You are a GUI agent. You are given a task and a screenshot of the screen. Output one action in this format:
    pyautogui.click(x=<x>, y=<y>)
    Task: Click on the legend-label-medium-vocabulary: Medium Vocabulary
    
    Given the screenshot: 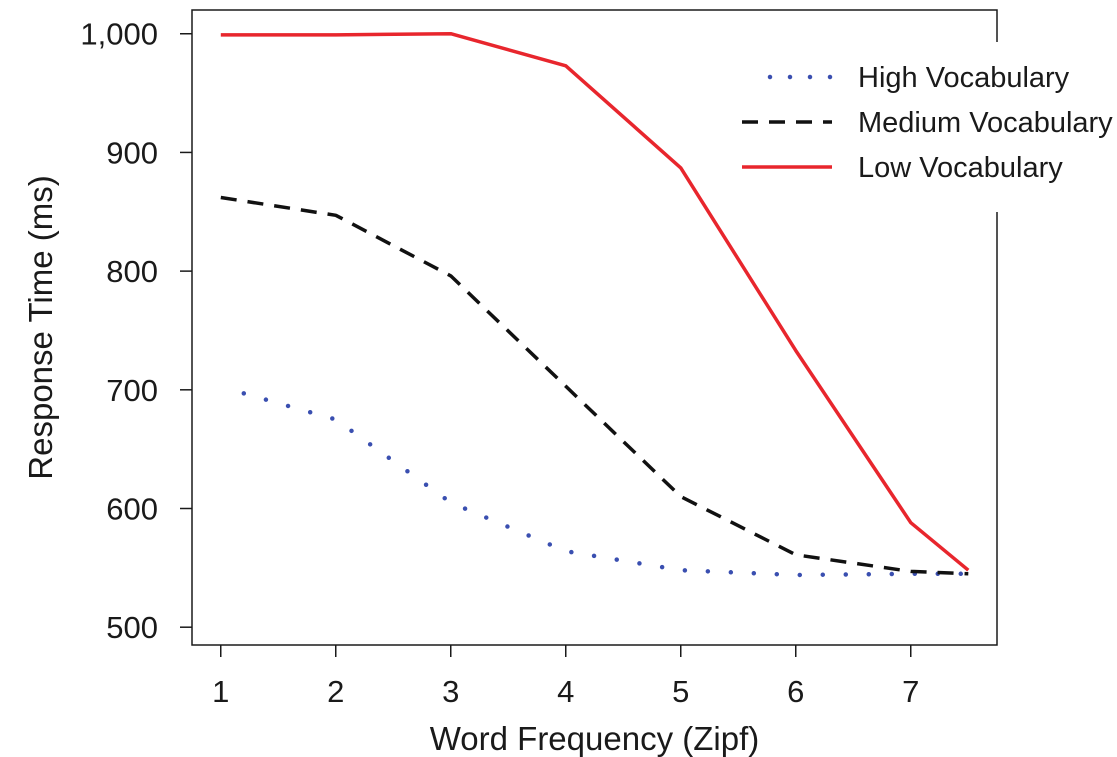 What is the action you would take?
    pyautogui.click(x=985, y=123)
    